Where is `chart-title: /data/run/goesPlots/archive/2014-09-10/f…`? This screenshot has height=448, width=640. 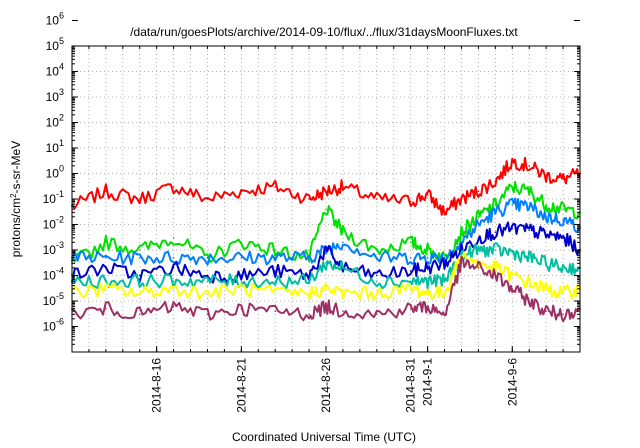 chart-title: /data/run/goesPlots/archive/2014-09-10/f… is located at coordinates (324, 32).